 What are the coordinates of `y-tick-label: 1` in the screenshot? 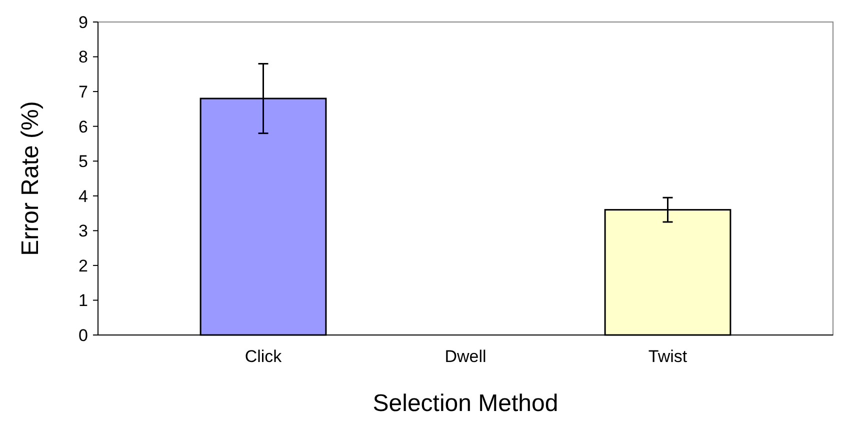 It's located at (83, 300).